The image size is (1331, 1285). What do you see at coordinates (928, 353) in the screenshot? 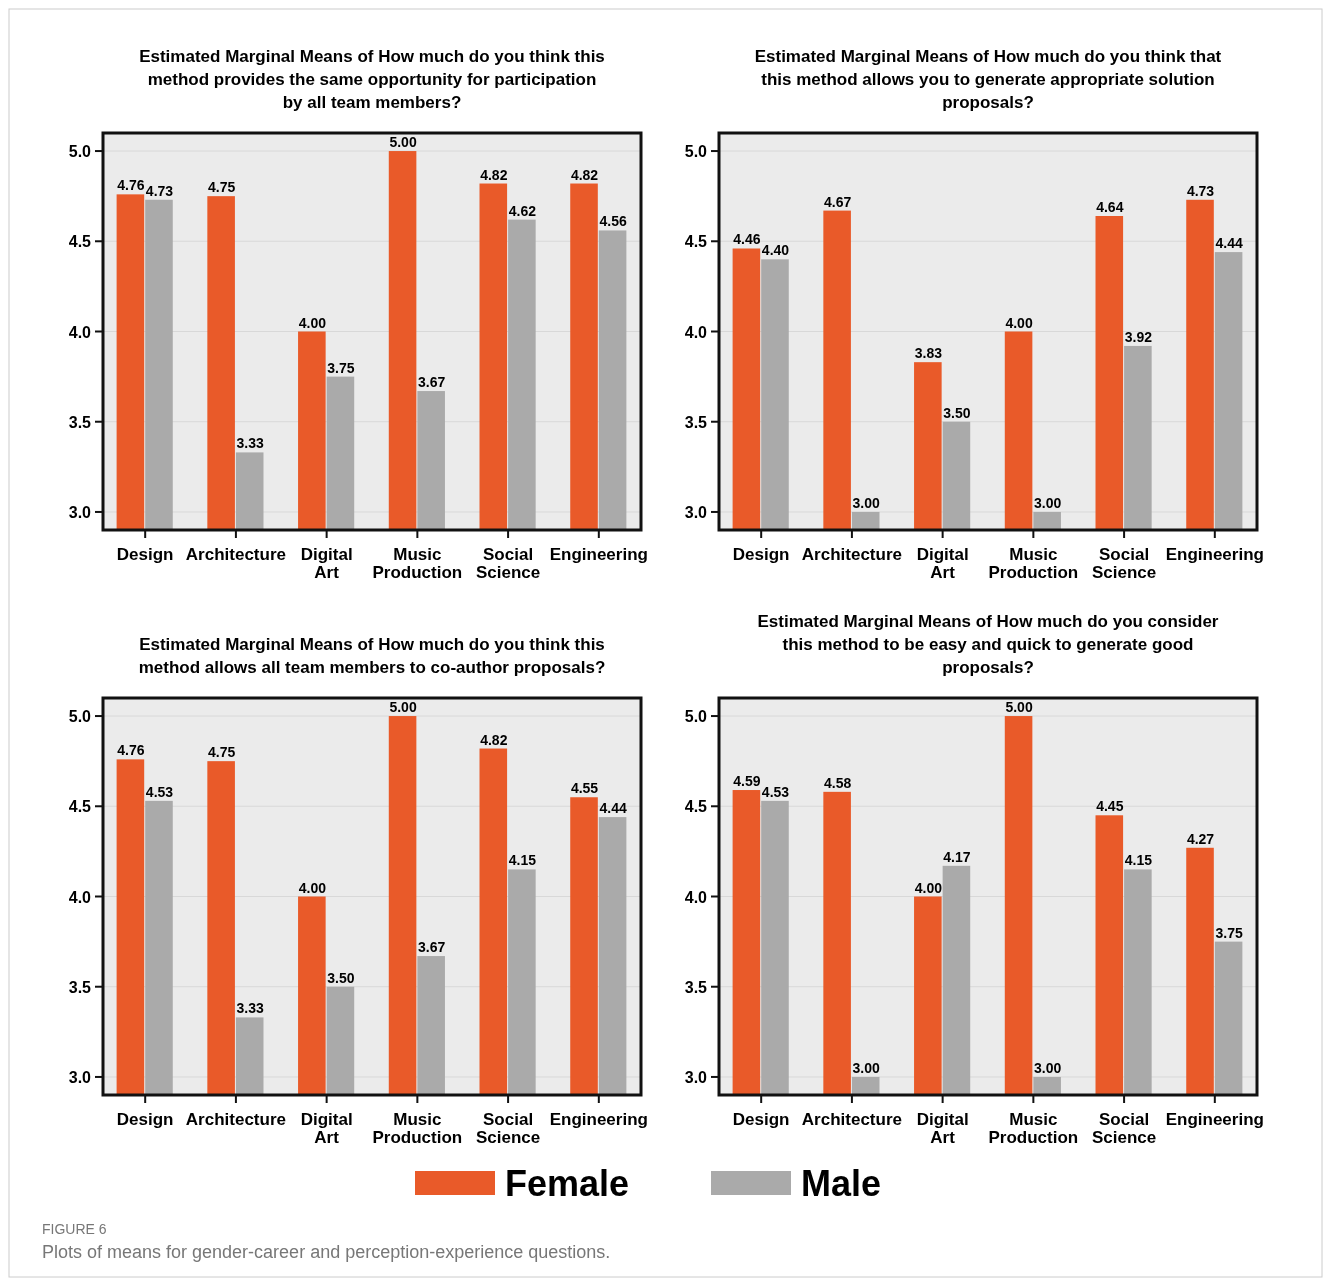
I see `data-label: 3.83` at bounding box center [928, 353].